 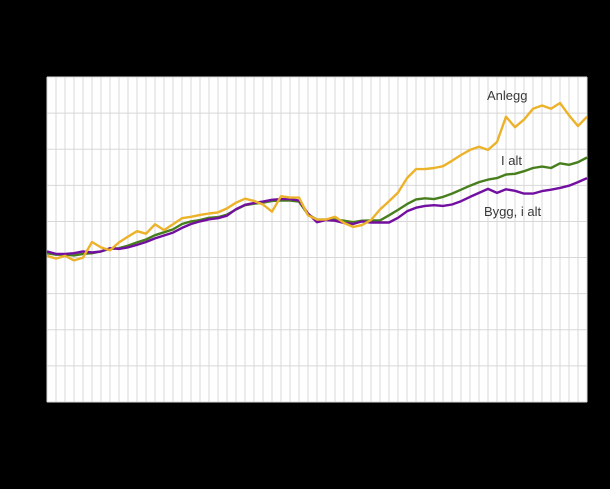 What do you see at coordinates (507, 95) in the screenshot?
I see `series-label-anlegg: Anlegg` at bounding box center [507, 95].